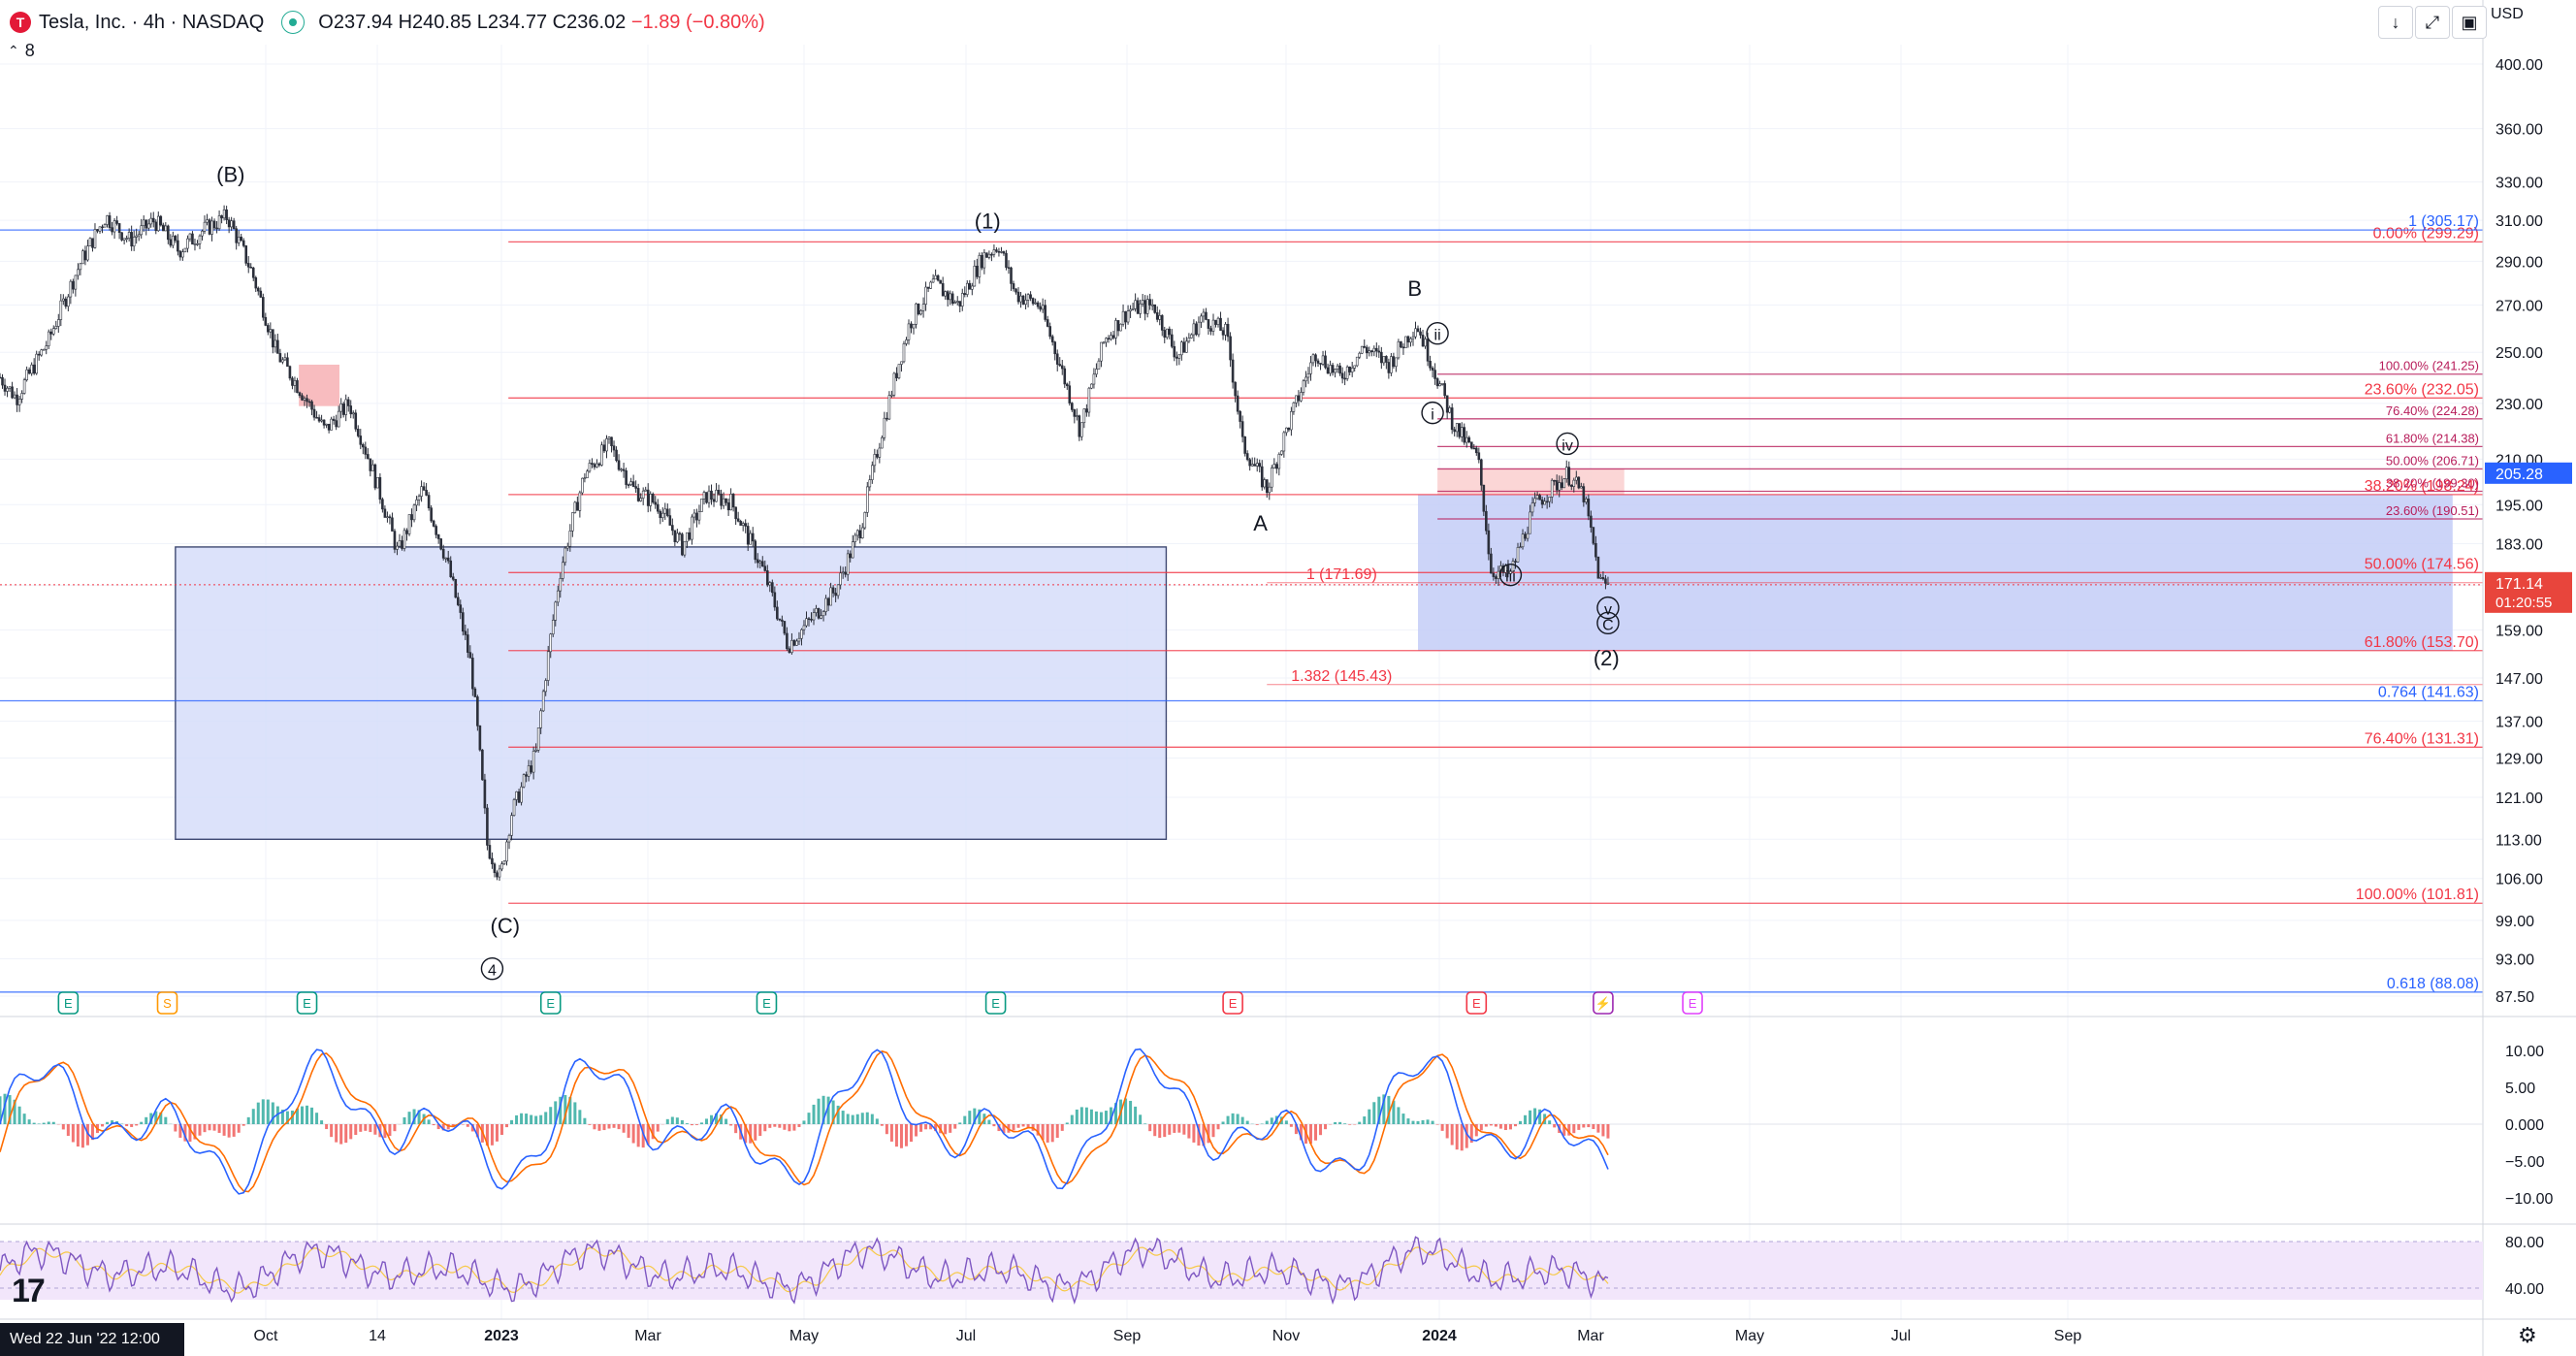 This screenshot has height=1356, width=2576. What do you see at coordinates (1567, 444) in the screenshot?
I see `wave-circle` at bounding box center [1567, 444].